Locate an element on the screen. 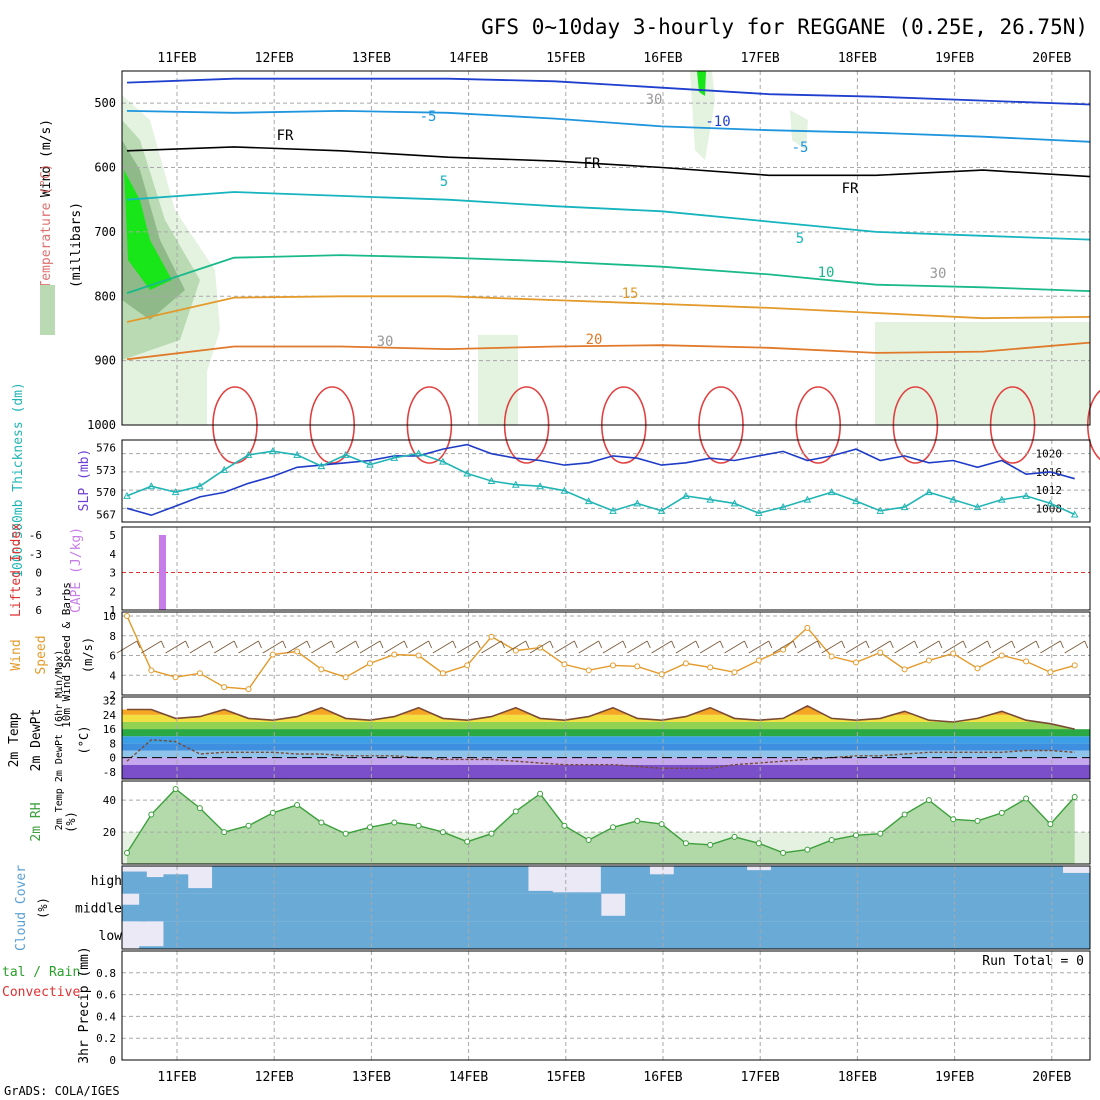  pressure-tick-label: 700 is located at coordinates (105, 232).